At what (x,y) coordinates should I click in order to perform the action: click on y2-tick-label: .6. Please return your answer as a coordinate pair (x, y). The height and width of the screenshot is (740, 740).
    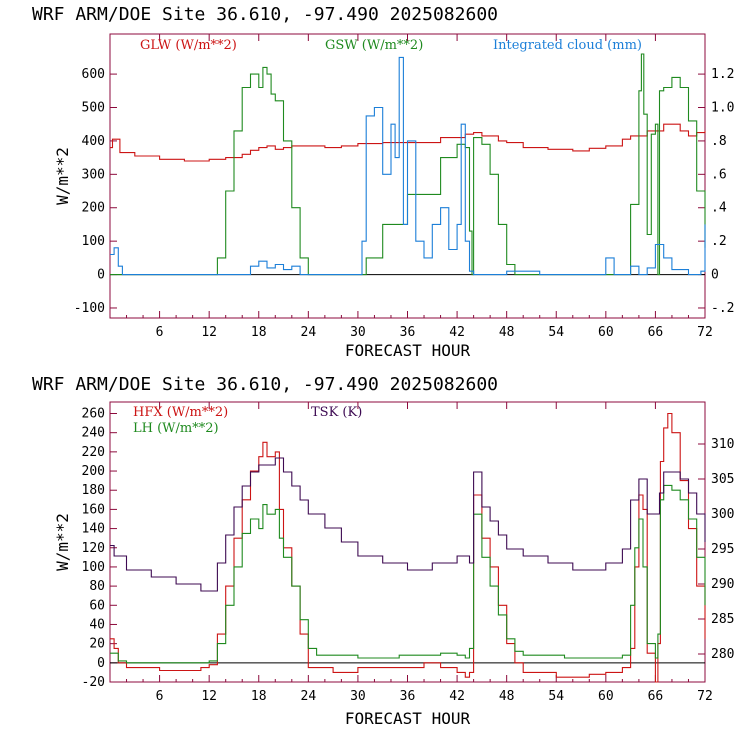
    Looking at the image, I should click on (719, 174).